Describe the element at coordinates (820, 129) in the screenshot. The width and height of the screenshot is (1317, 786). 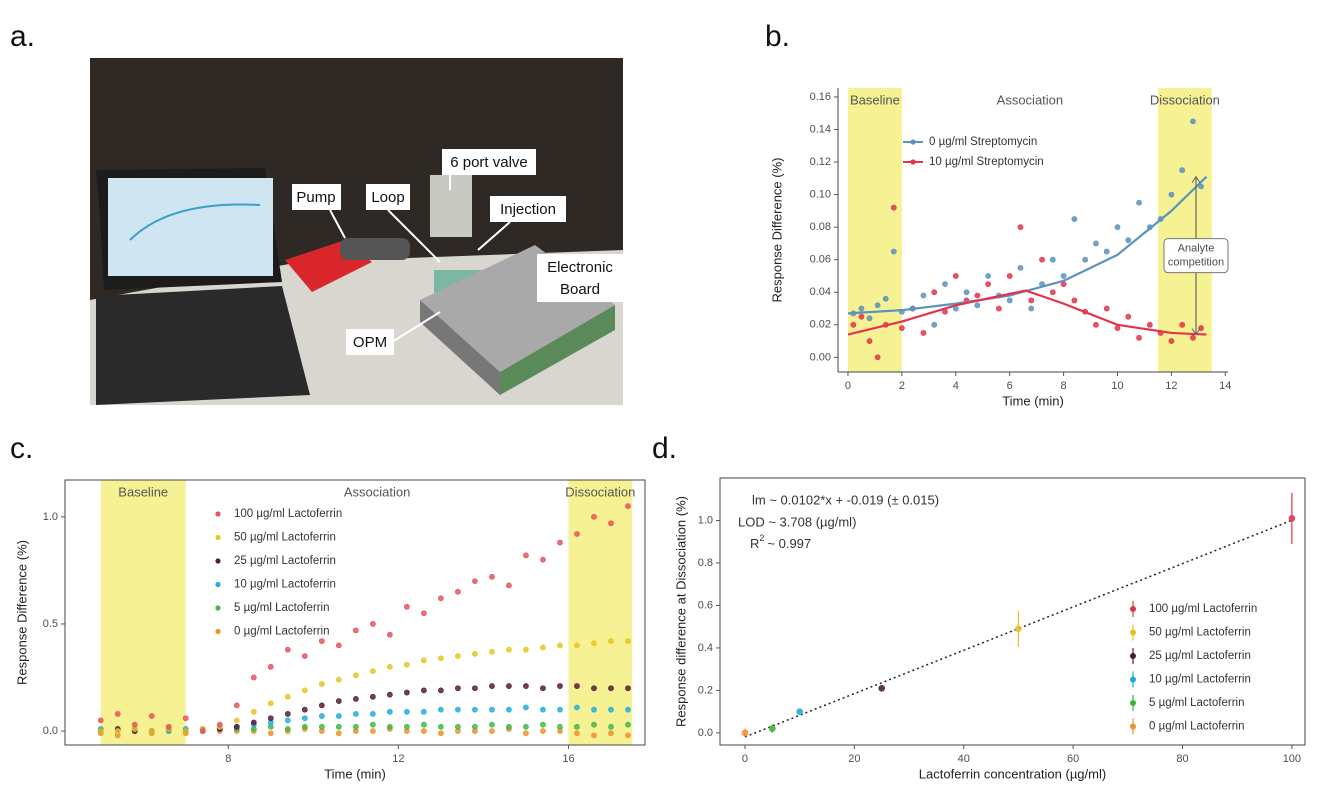
I see `y-tick-label: 0.14` at that location.